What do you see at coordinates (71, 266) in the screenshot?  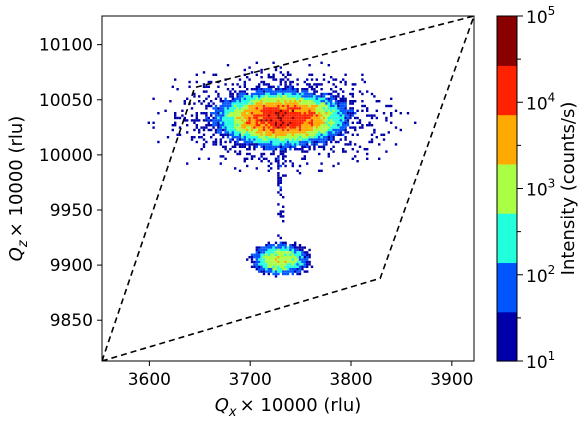 I see `y-tick-label: 9900` at bounding box center [71, 266].